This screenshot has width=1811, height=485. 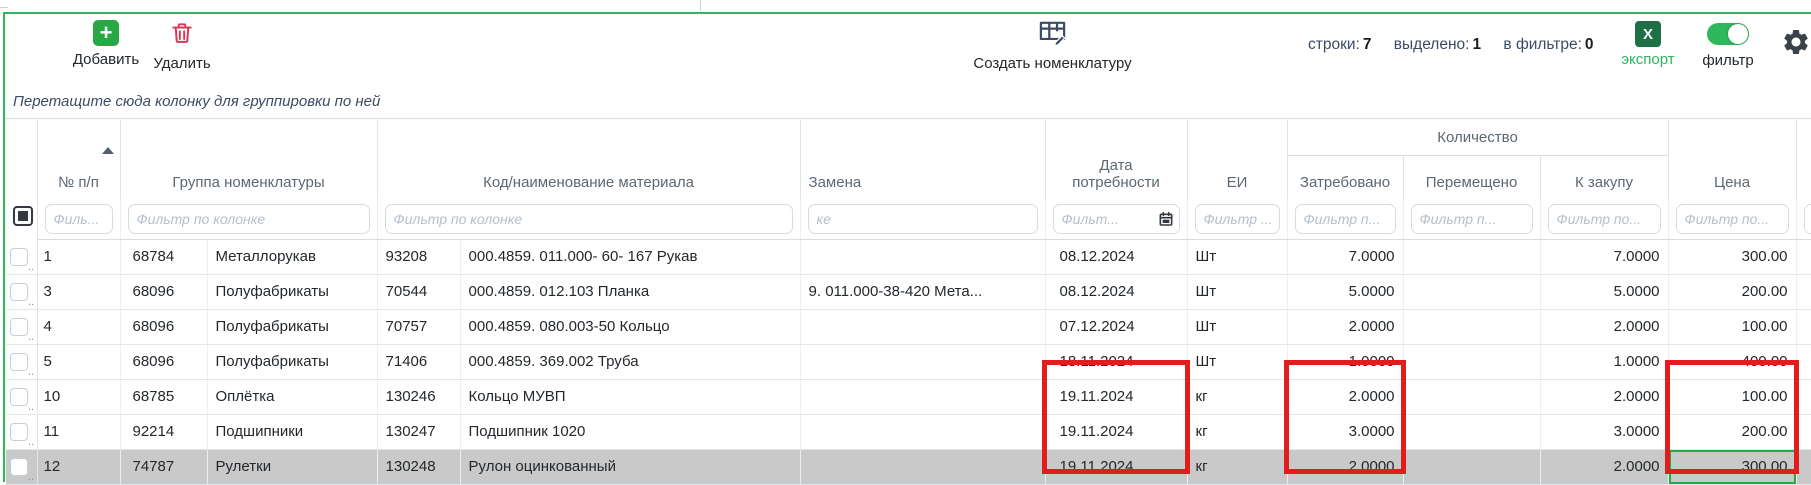 I want to click on filter-input-unit, so click(x=1237, y=219).